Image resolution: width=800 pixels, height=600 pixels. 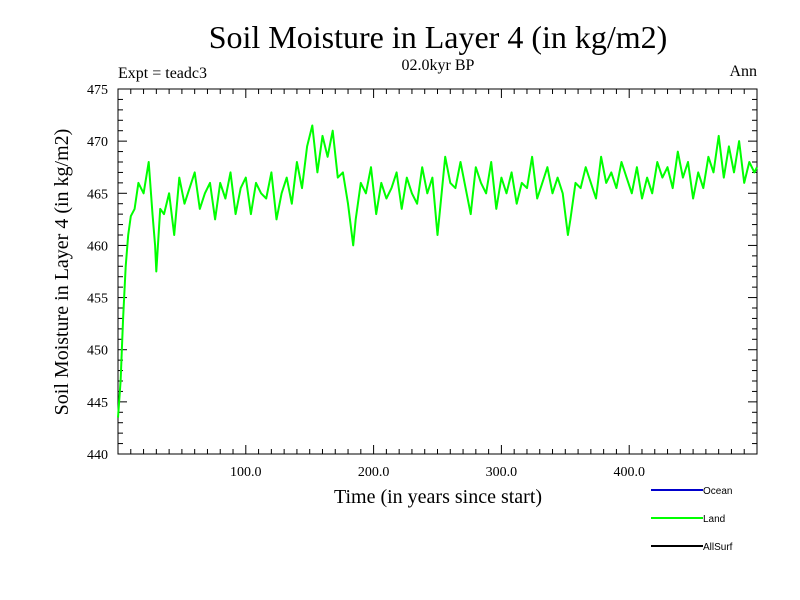 What do you see at coordinates (97, 403) in the screenshot?
I see `y-tick-label: 445` at bounding box center [97, 403].